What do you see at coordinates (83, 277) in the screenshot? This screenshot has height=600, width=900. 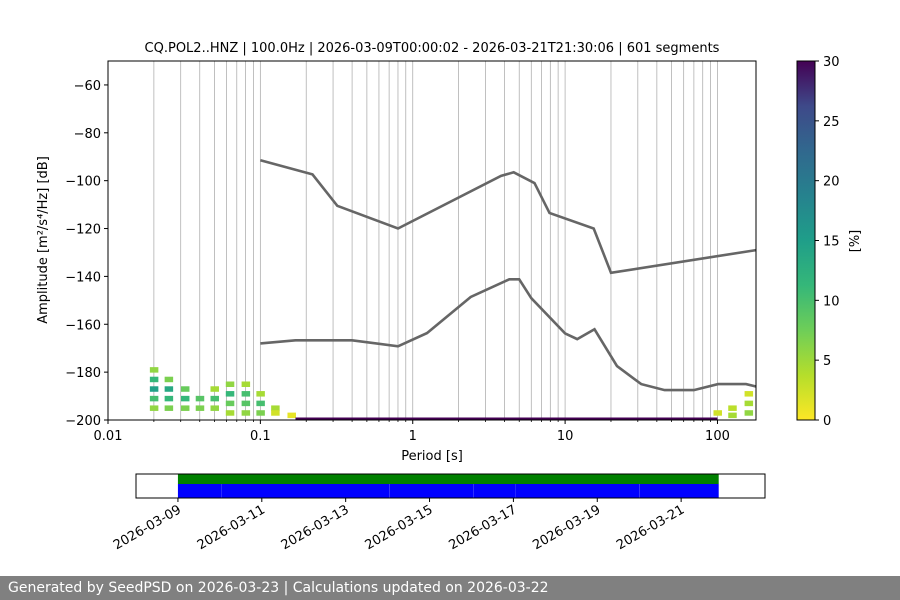 I see `y-tick-label: −140` at bounding box center [83, 277].